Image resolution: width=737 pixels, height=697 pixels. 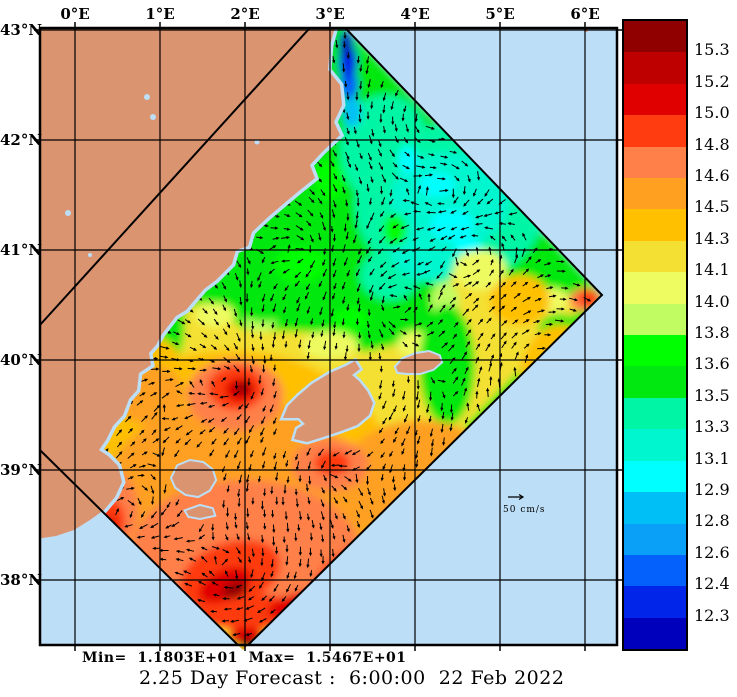 What do you see at coordinates (244, 658) in the screenshot?
I see `stats-text: Min= 1.1803E+01 Max= 1.5467E+01` at bounding box center [244, 658].